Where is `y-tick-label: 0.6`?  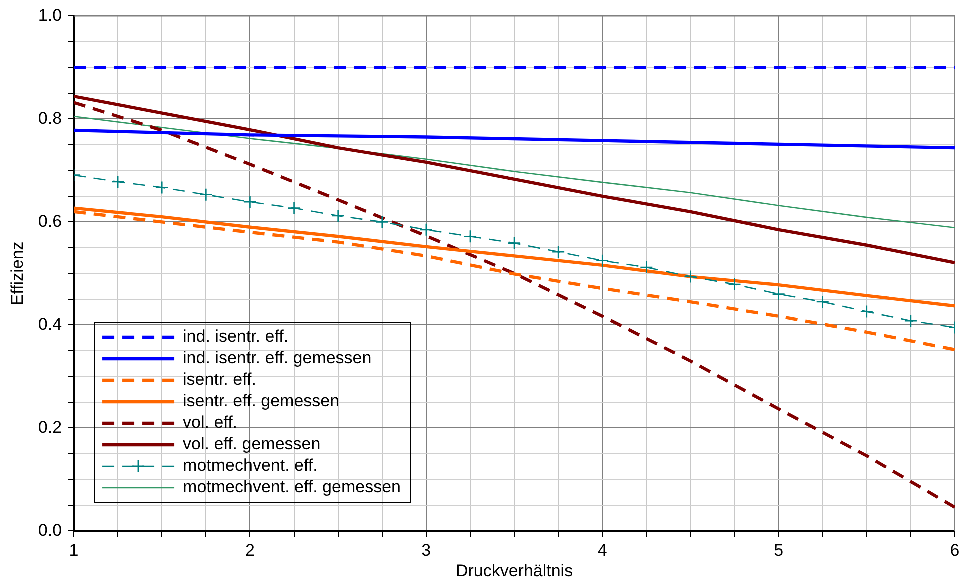
y-tick-label: 0.6 is located at coordinates (50, 221).